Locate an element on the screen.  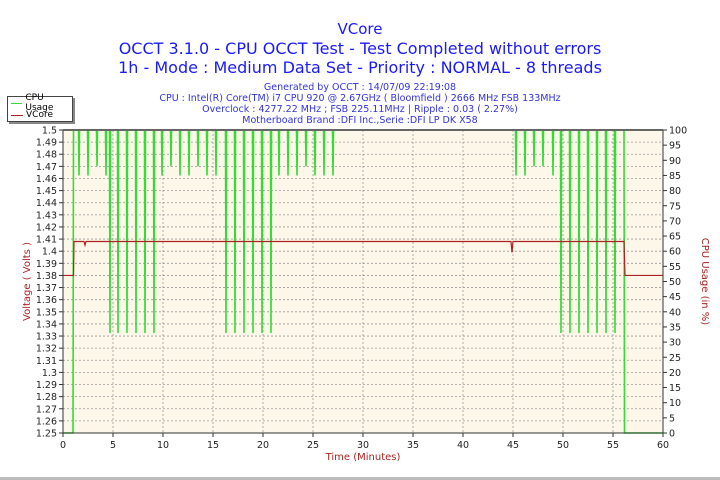
legend-item-cpu-usage: CPU Usage is located at coordinates (40, 103).